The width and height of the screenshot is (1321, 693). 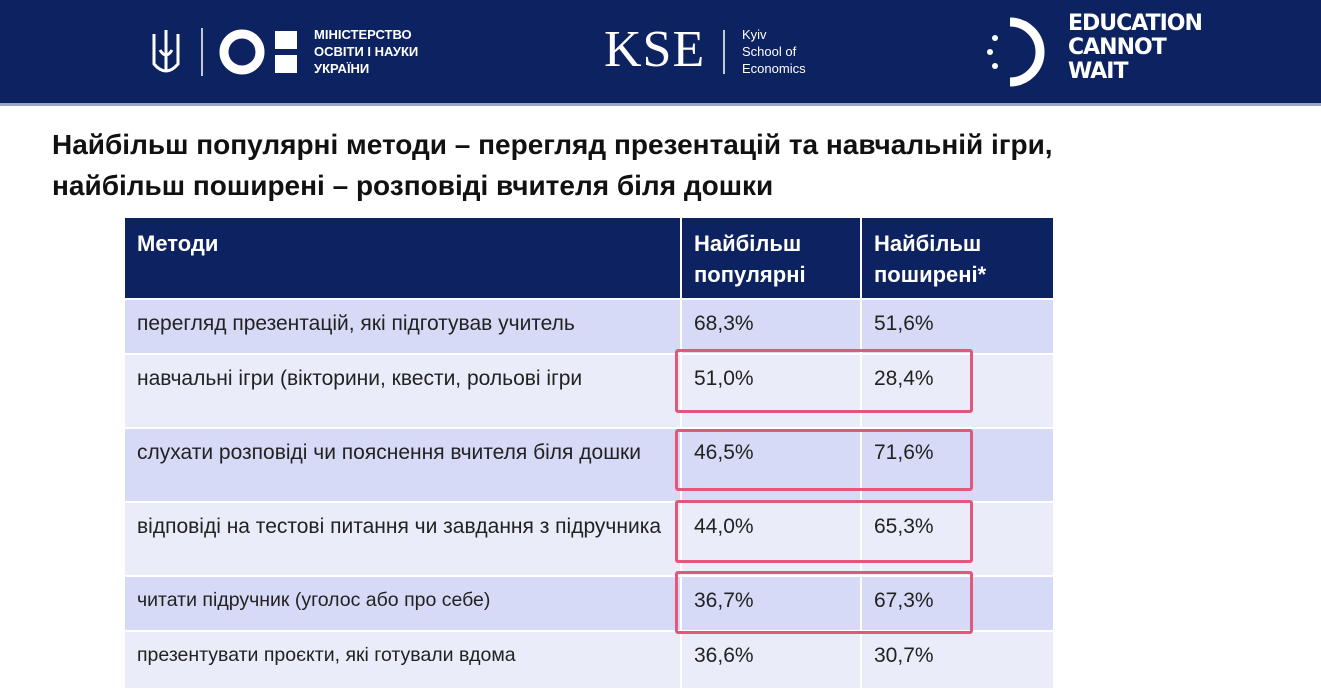 I want to click on value-cell: 65,3%, so click(x=957, y=539).